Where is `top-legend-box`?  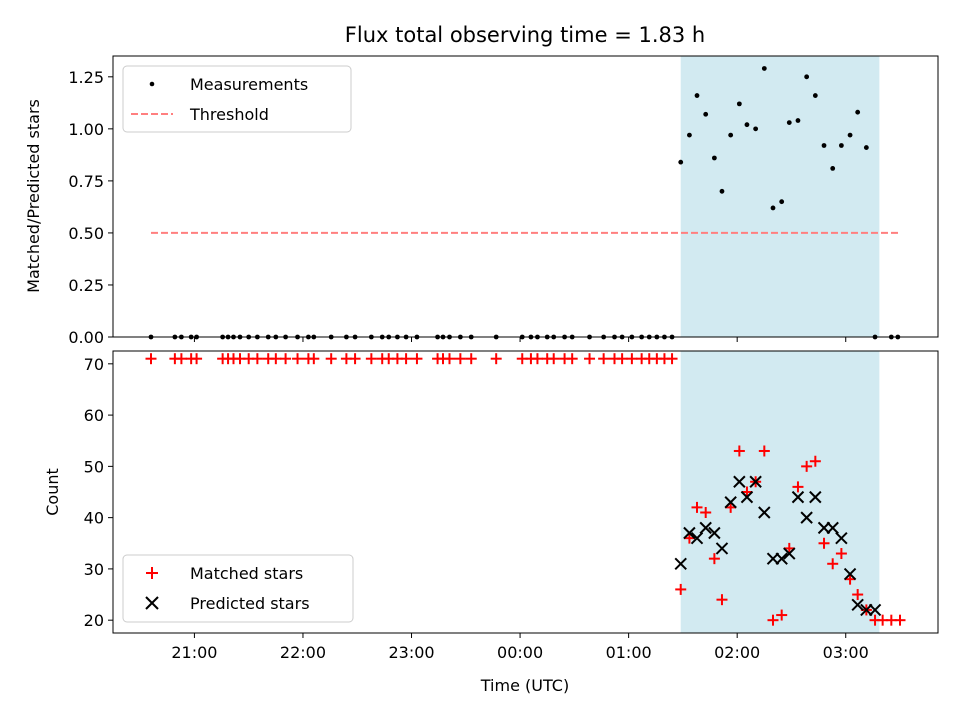
top-legend-box is located at coordinates (237, 99).